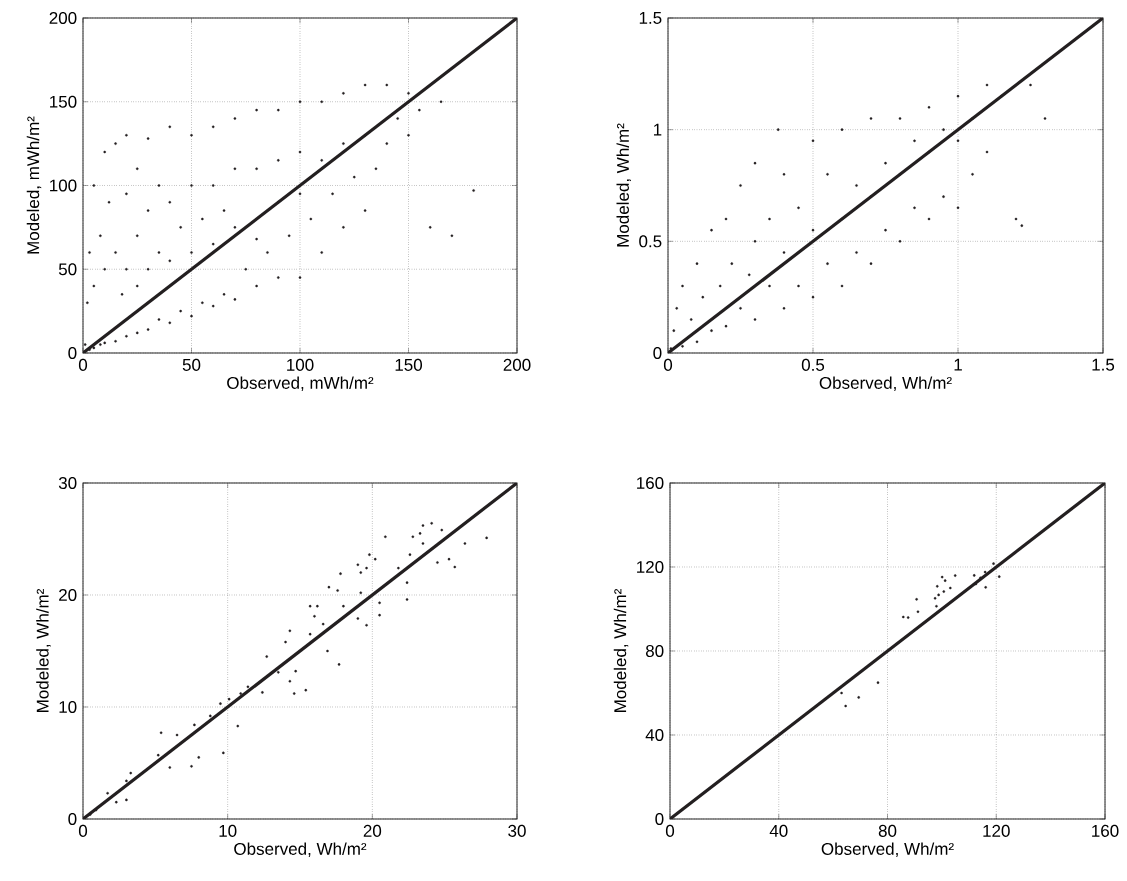 This screenshot has width=1127, height=881. I want to click on x-tick-label: 10, so click(228, 830).